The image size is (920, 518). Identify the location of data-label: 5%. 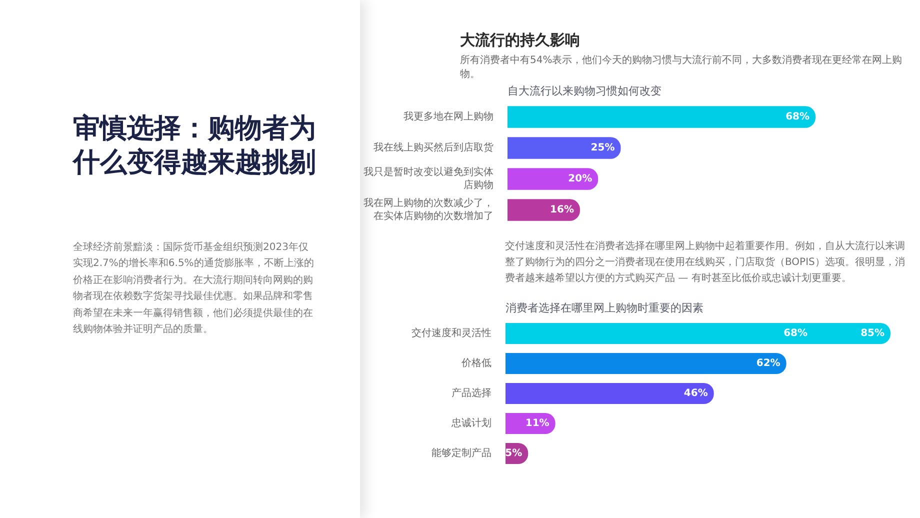
(513, 453).